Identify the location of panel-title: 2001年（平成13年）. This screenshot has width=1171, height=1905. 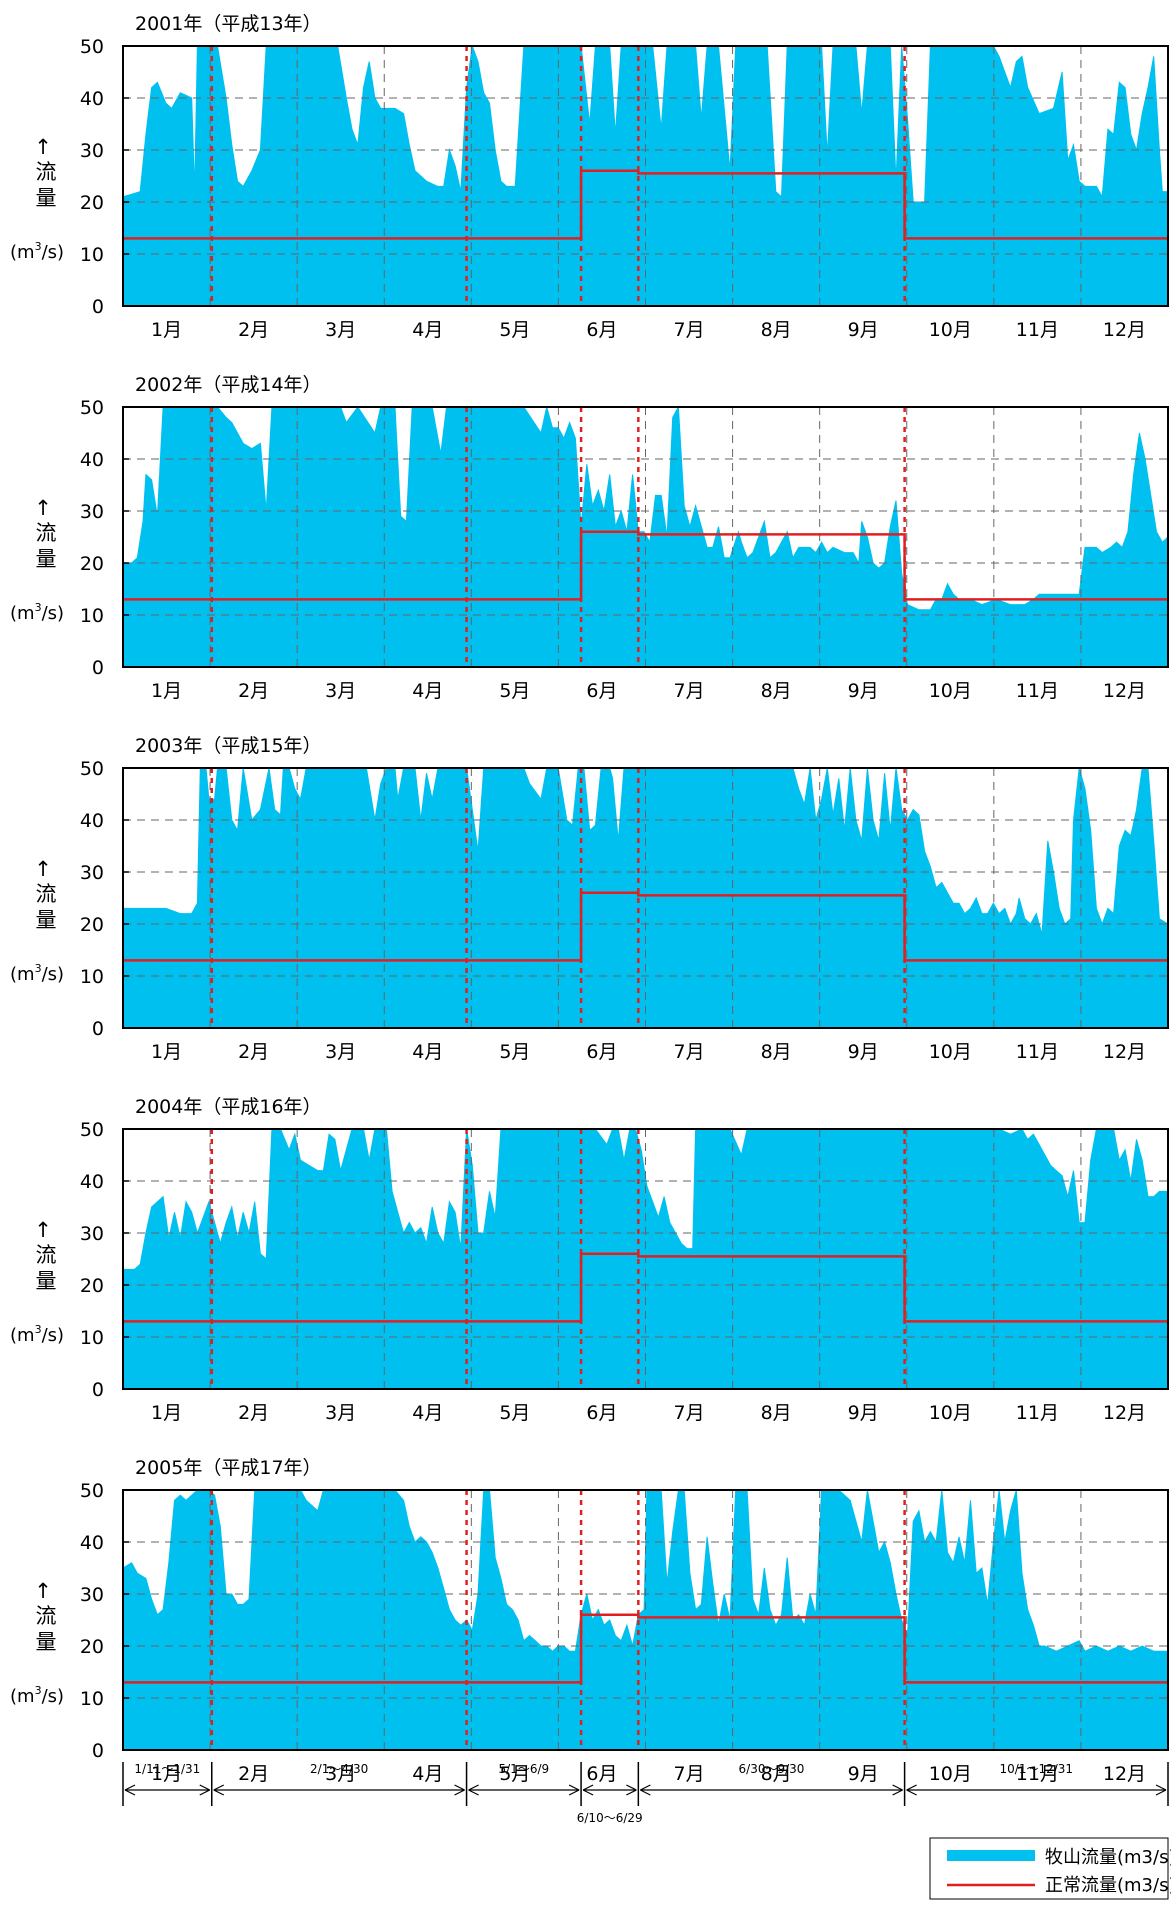
(228, 24).